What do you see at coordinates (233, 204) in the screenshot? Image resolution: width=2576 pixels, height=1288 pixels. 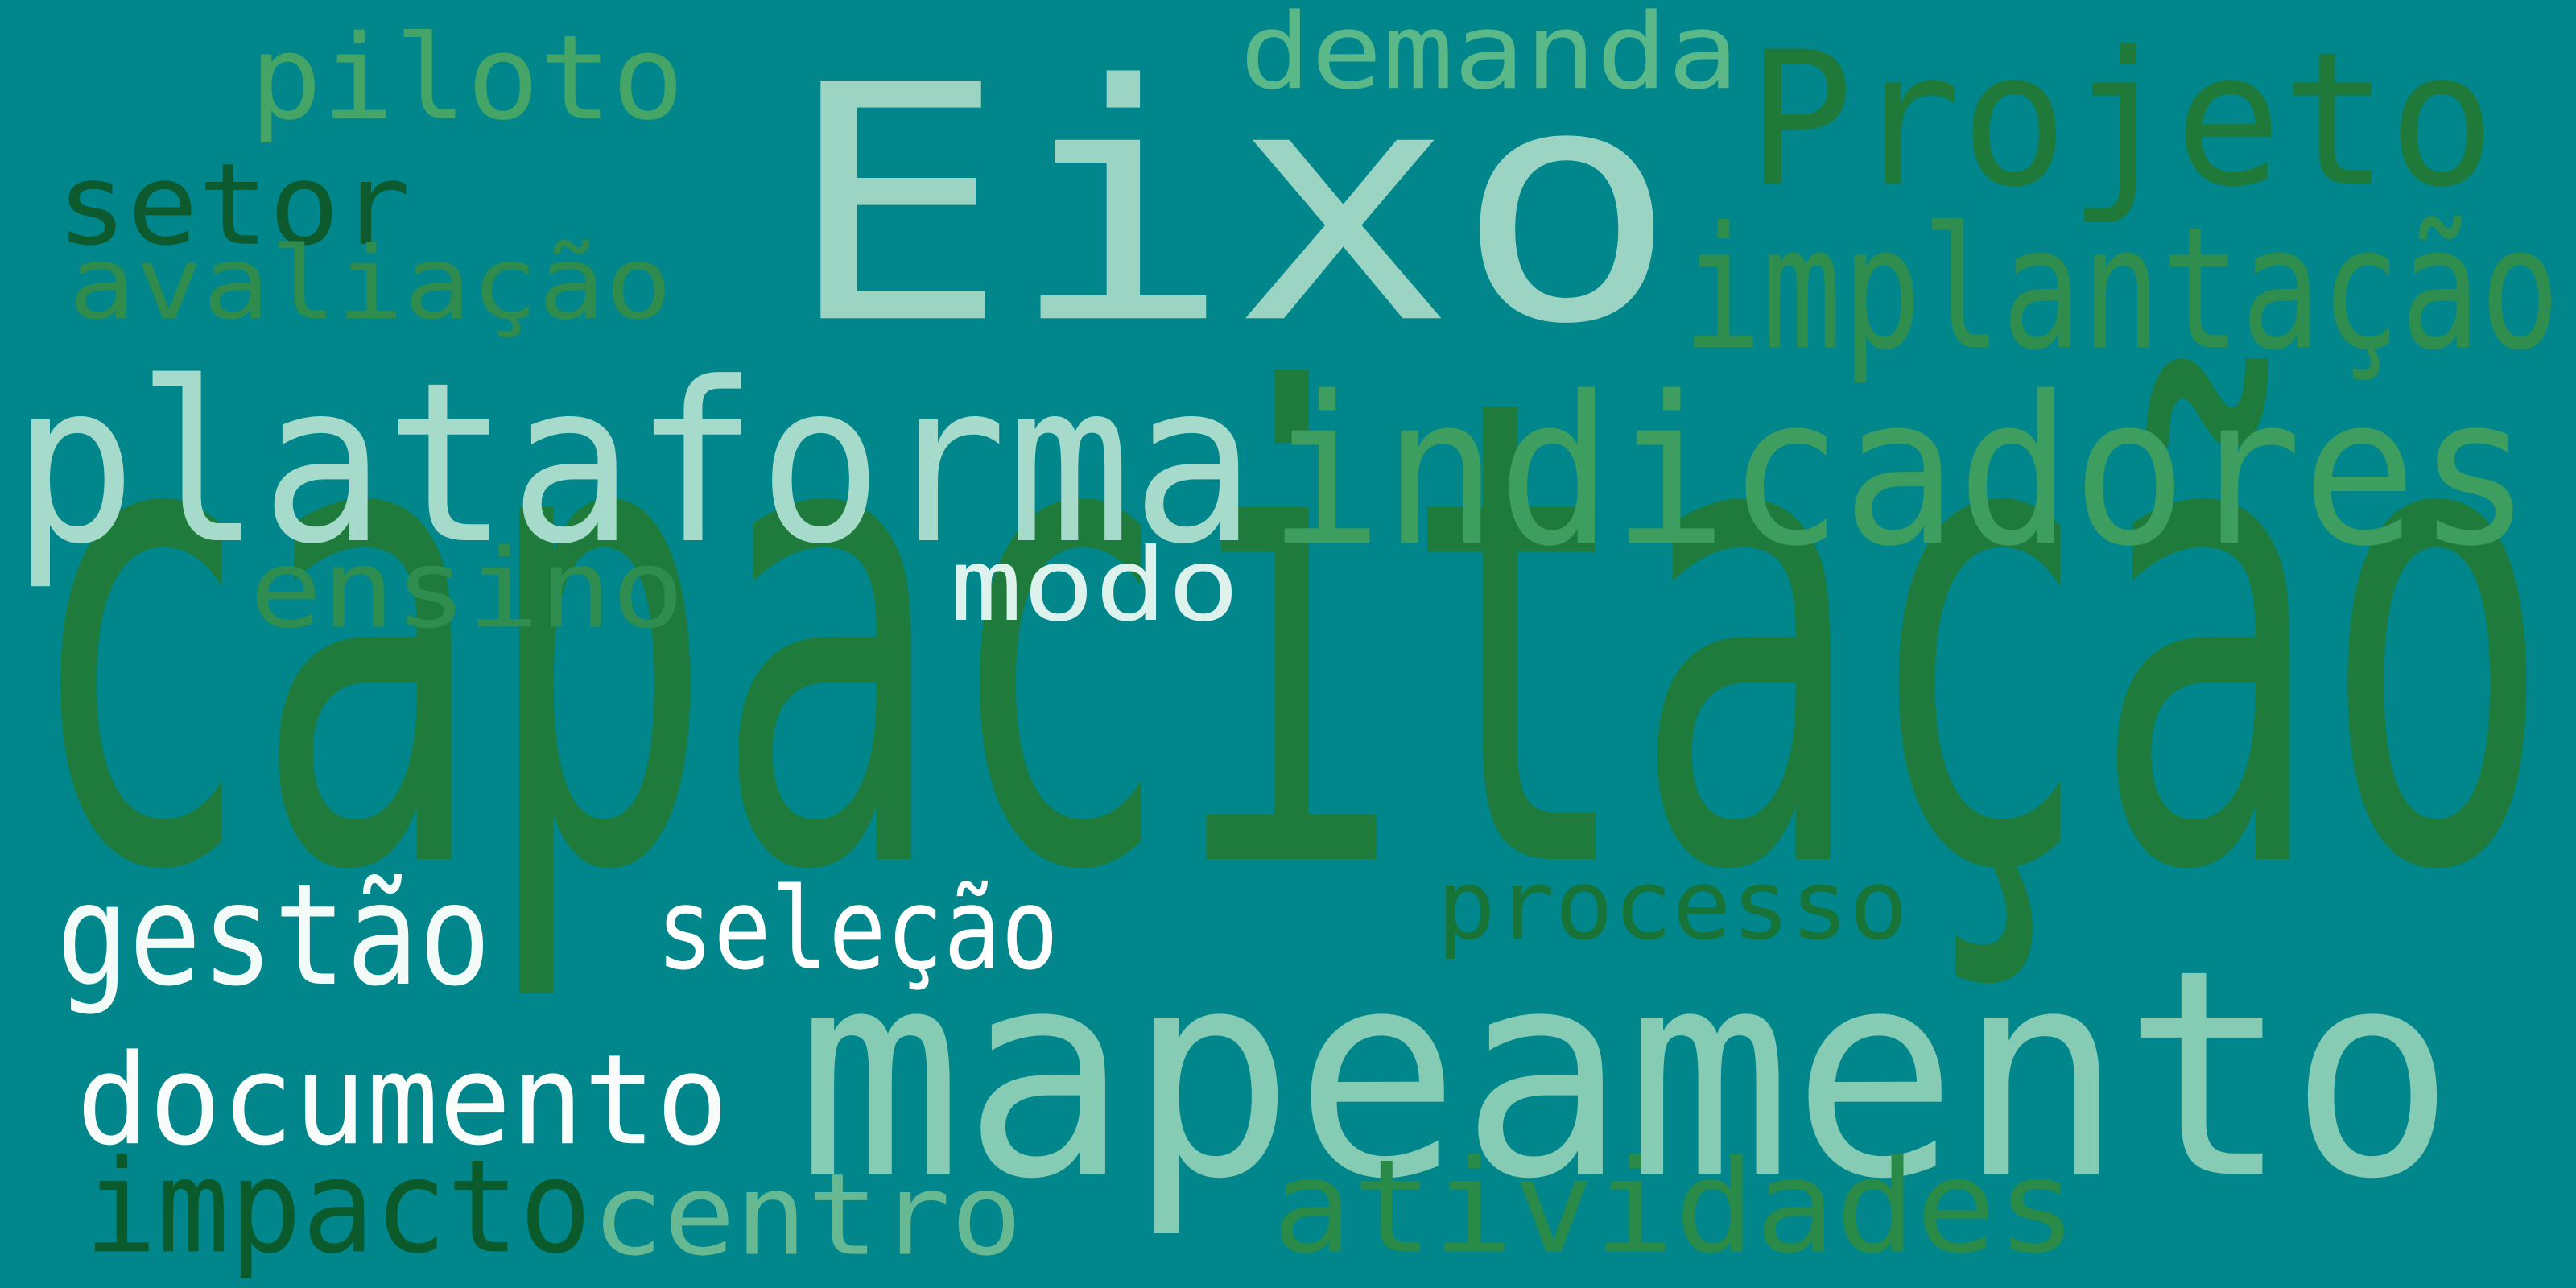 I see `word-setor: setor` at bounding box center [233, 204].